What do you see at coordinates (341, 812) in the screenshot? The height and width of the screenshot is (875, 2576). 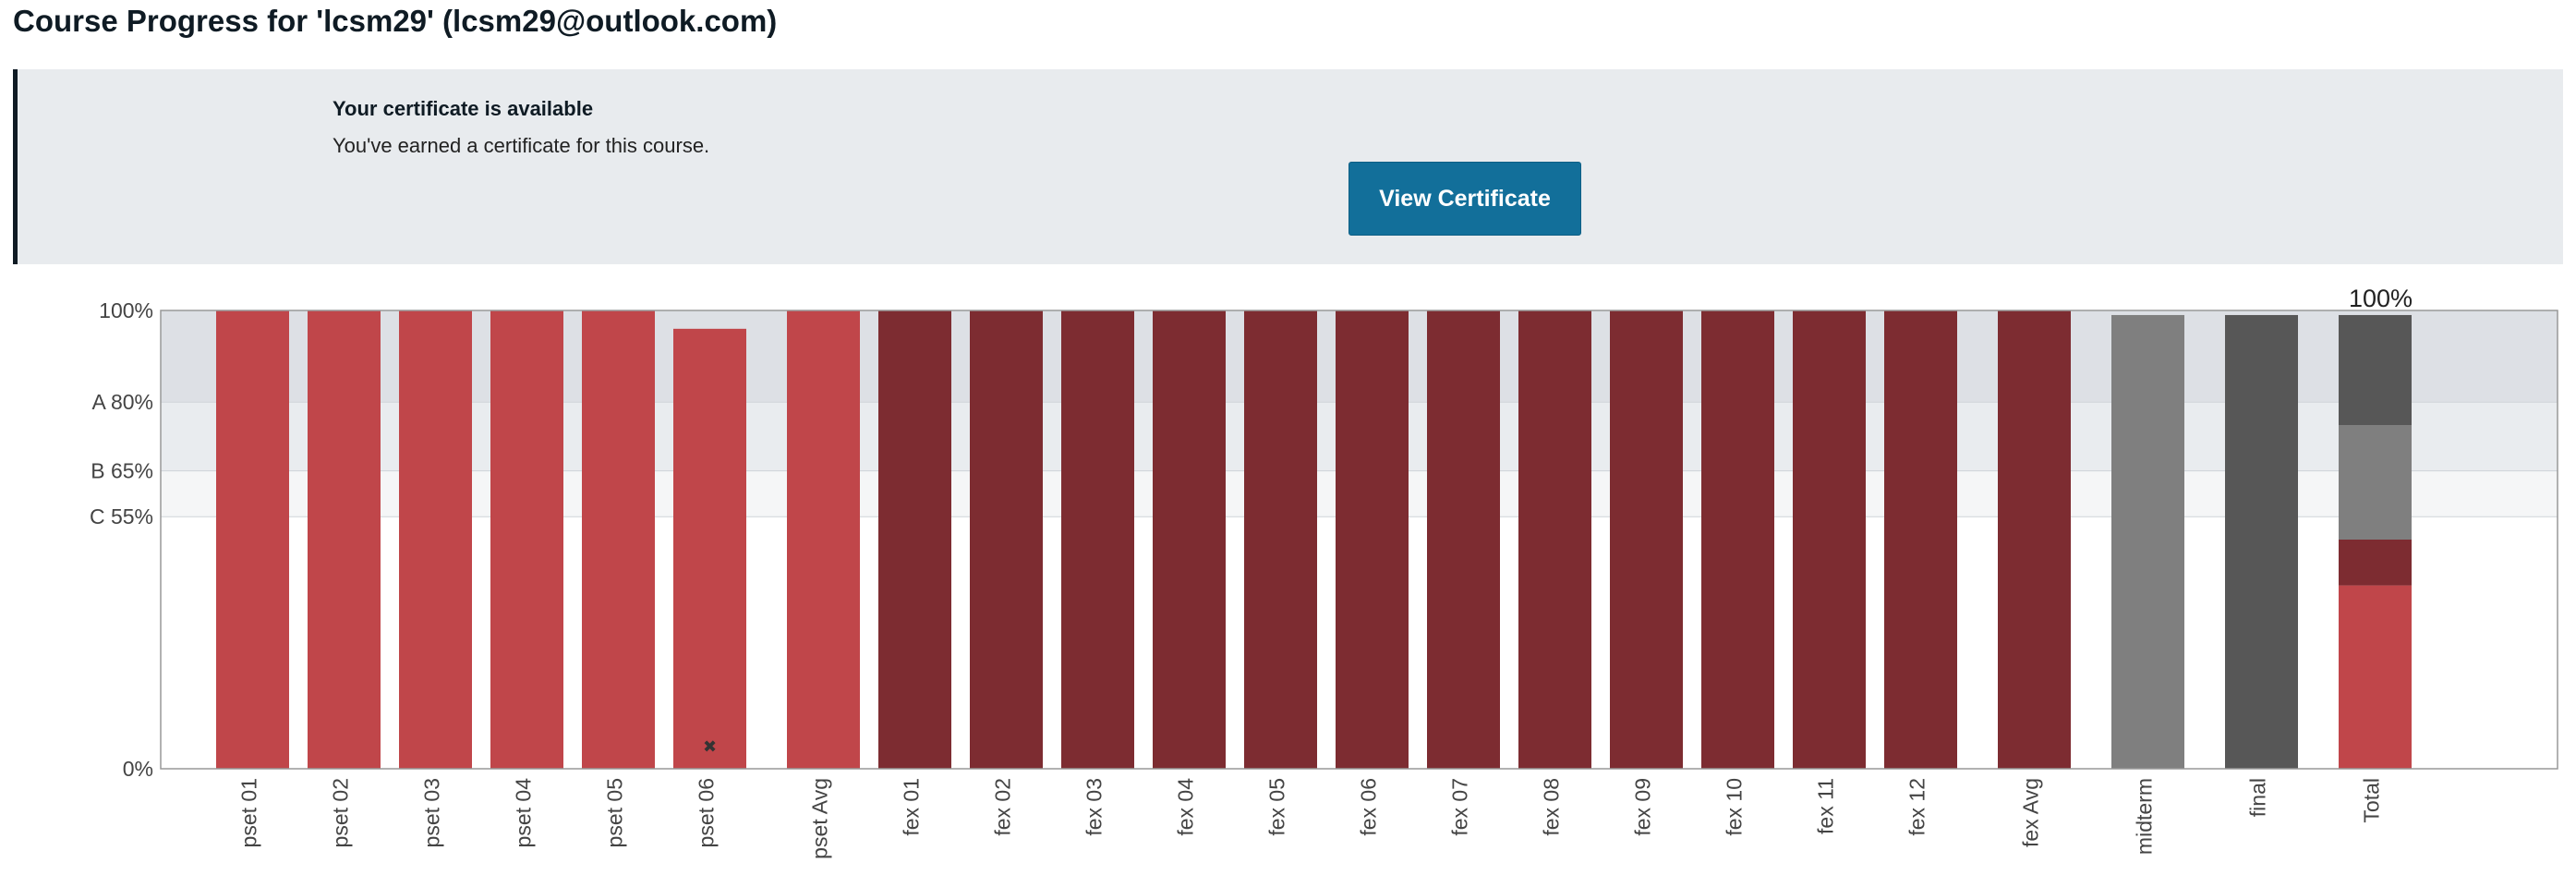 I see `x-tick-label: pset 02` at bounding box center [341, 812].